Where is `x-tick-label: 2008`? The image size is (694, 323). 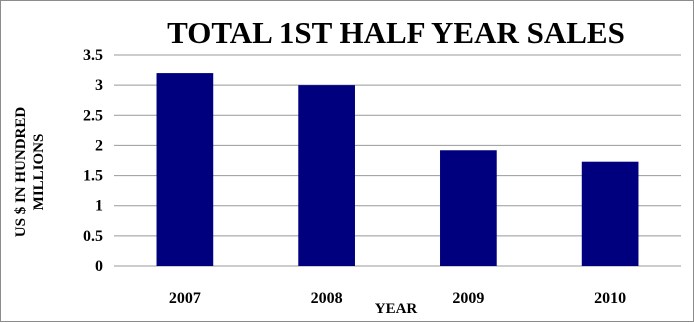
x-tick-label: 2008 is located at coordinates (327, 298).